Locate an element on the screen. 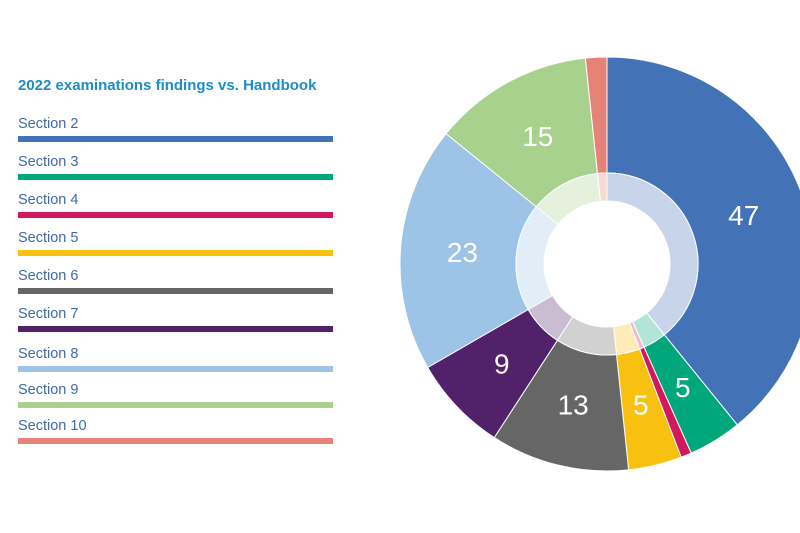 The width and height of the screenshot is (800, 533). legend-label: Section 8 is located at coordinates (48, 354).